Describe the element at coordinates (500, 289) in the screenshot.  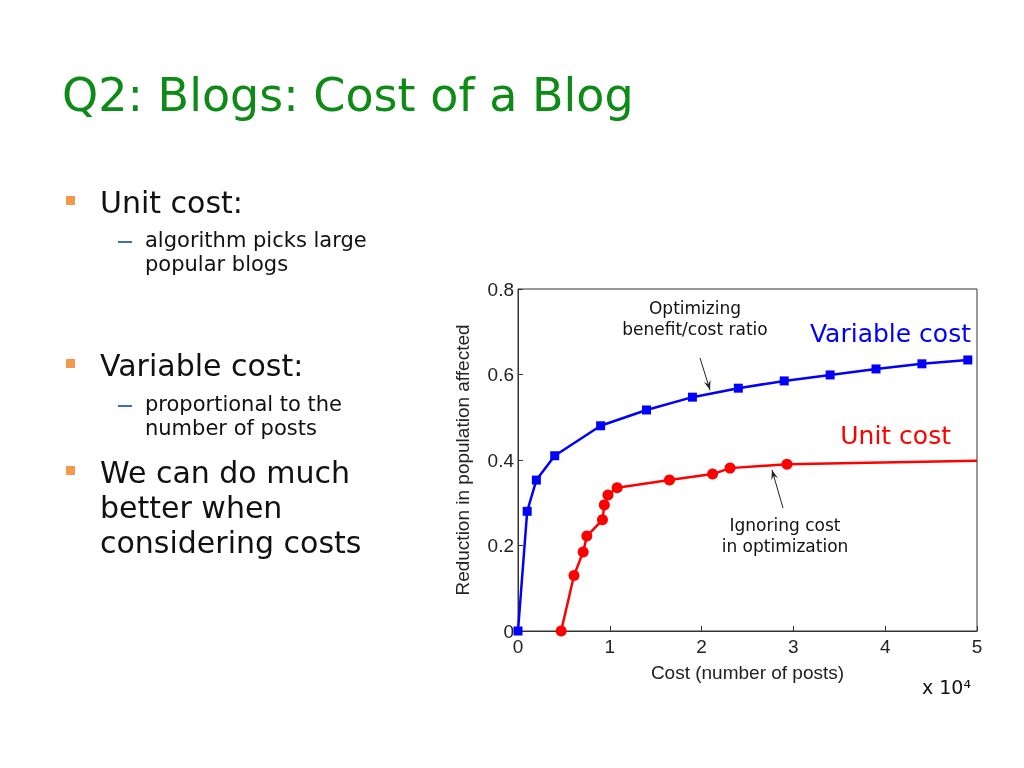
I see `y-tick-label: 0.8` at that location.